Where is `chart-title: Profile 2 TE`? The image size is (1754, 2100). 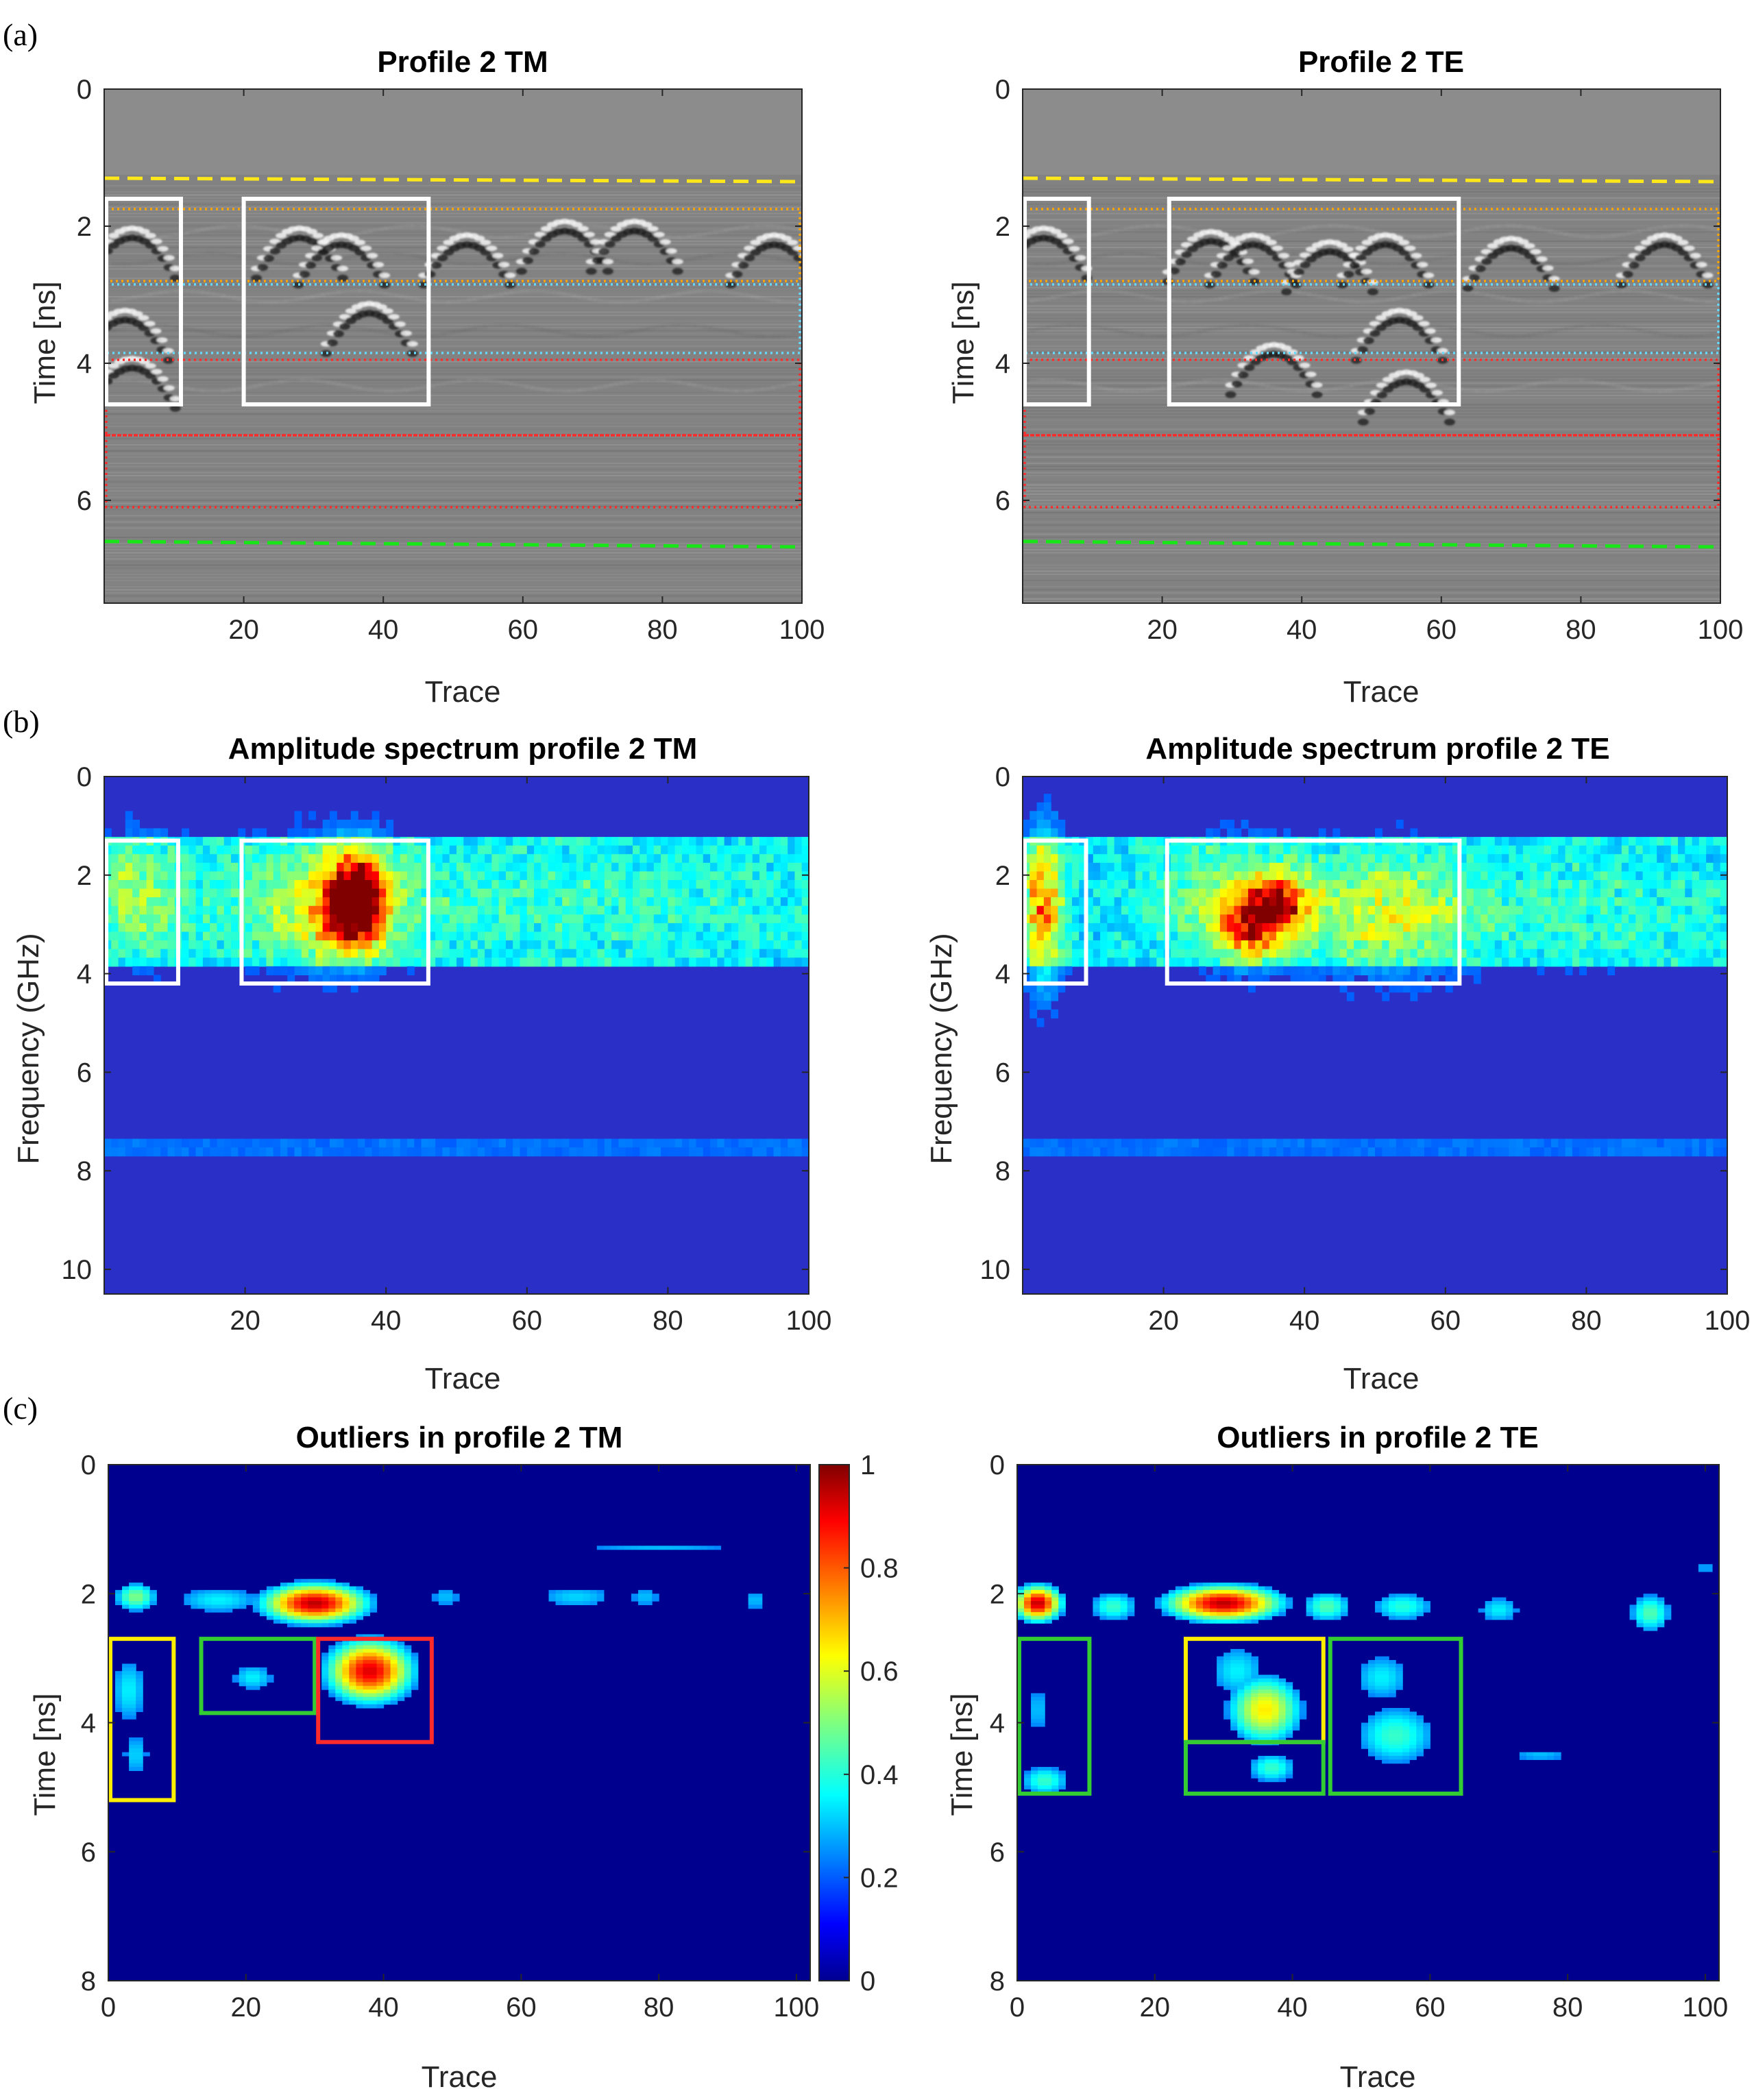
chart-title: Profile 2 TE is located at coordinates (1381, 62).